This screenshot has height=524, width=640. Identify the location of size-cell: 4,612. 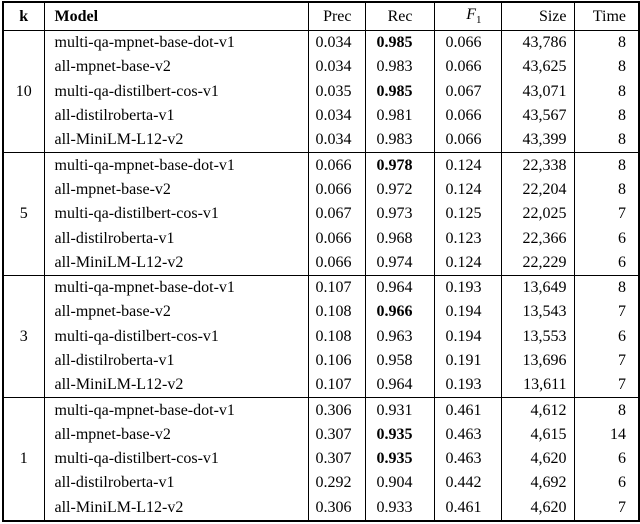
(537, 410).